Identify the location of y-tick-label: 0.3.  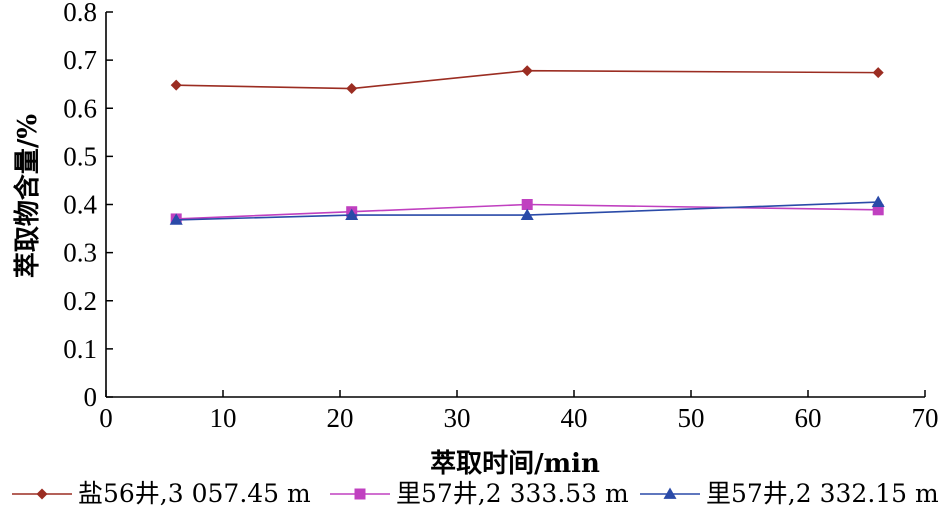
(80, 253).